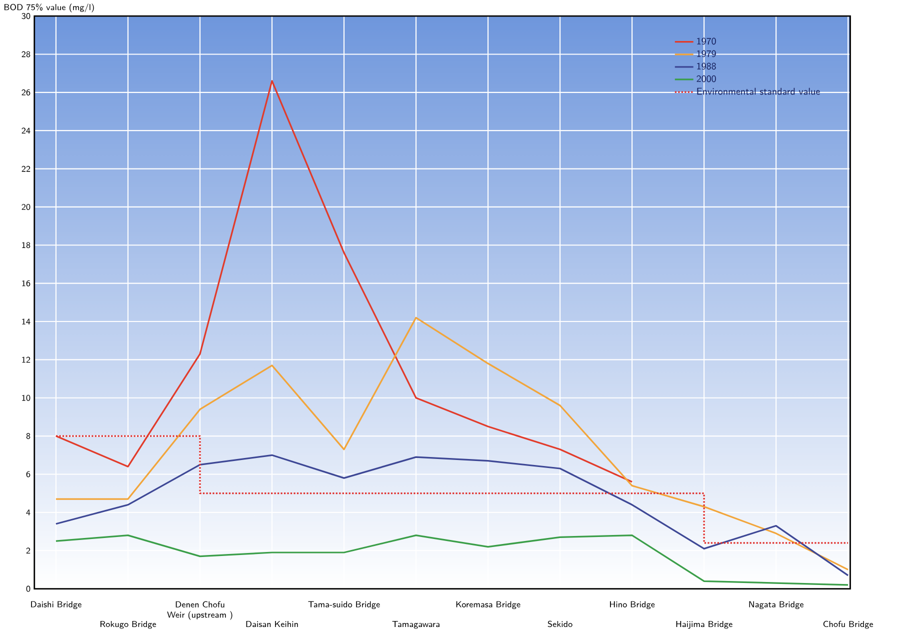 The image size is (903, 632). I want to click on y-tick-label: 8, so click(28, 435).